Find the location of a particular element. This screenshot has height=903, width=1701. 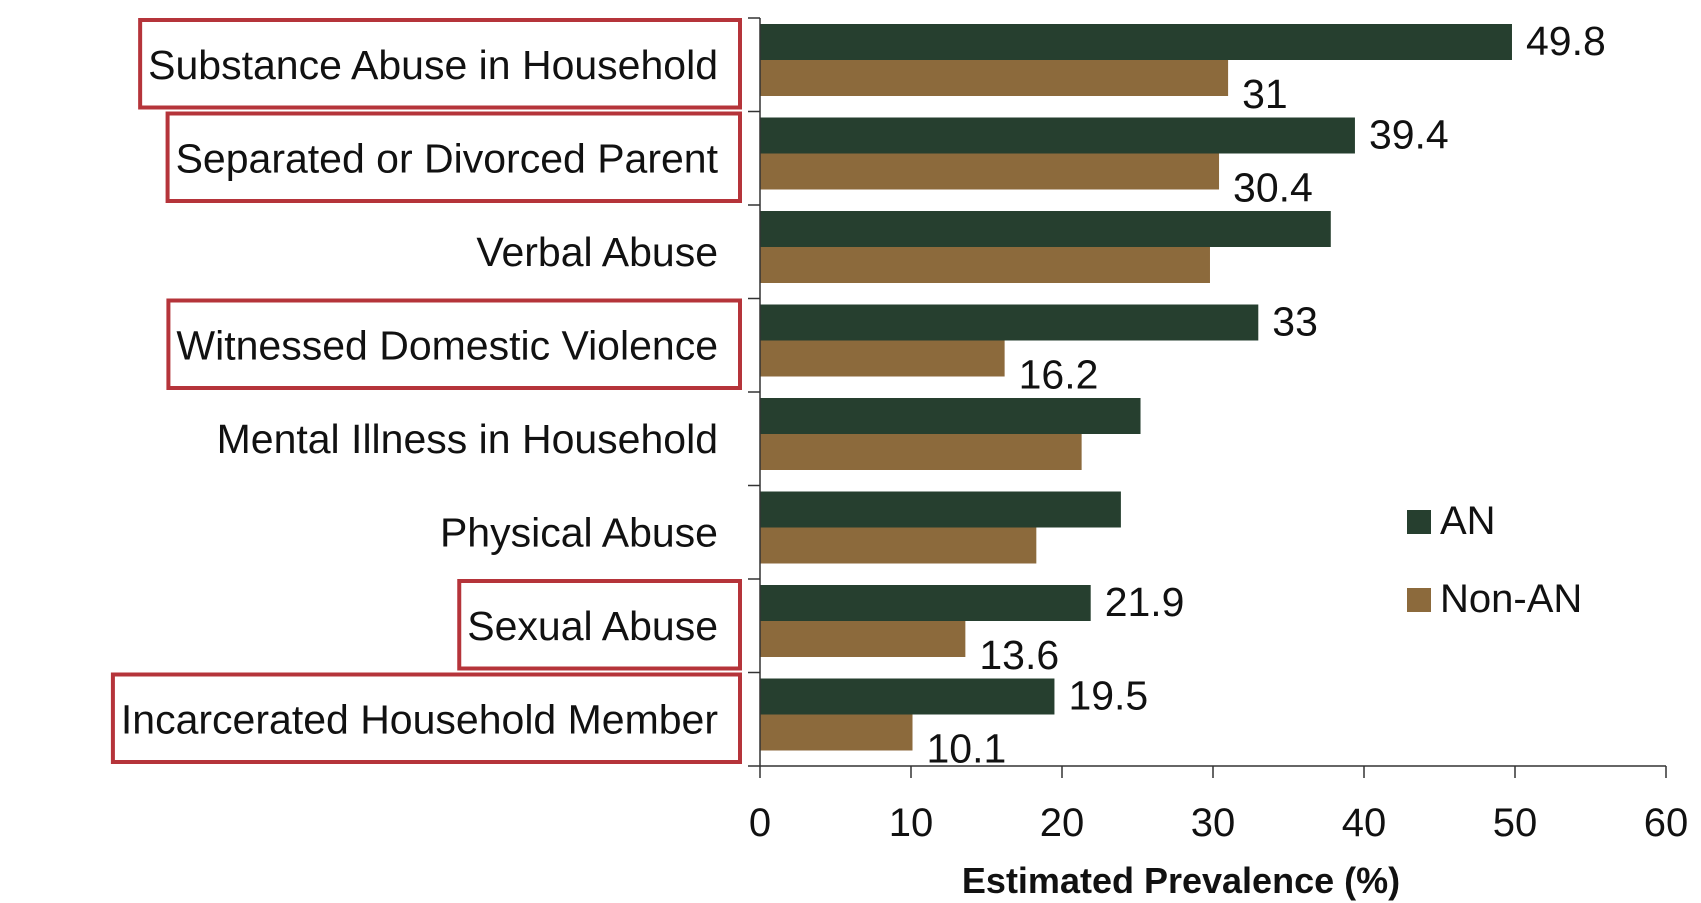

category-label-4: Mental Illness in Household is located at coordinates (467, 439).